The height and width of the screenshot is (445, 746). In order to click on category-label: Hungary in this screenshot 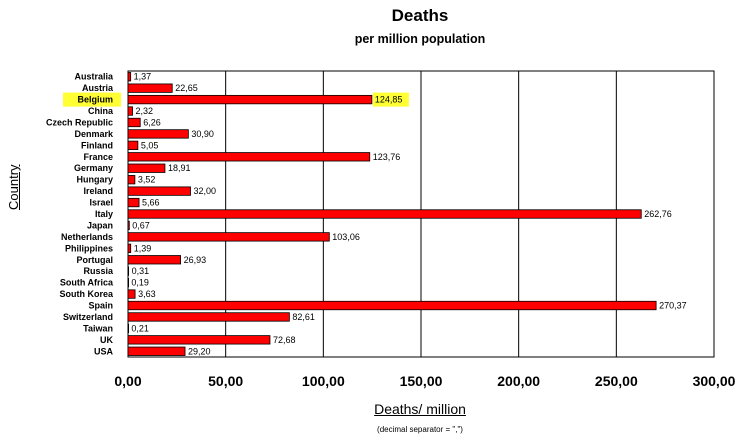, I will do `click(94, 180)`.